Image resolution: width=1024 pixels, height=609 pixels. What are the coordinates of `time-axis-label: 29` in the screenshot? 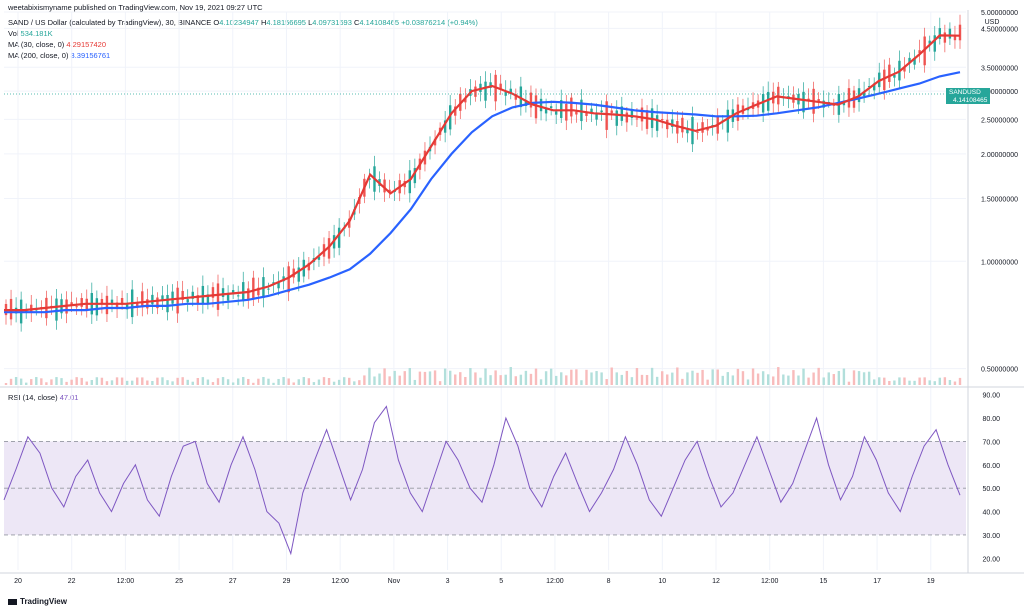 It's located at (287, 581).